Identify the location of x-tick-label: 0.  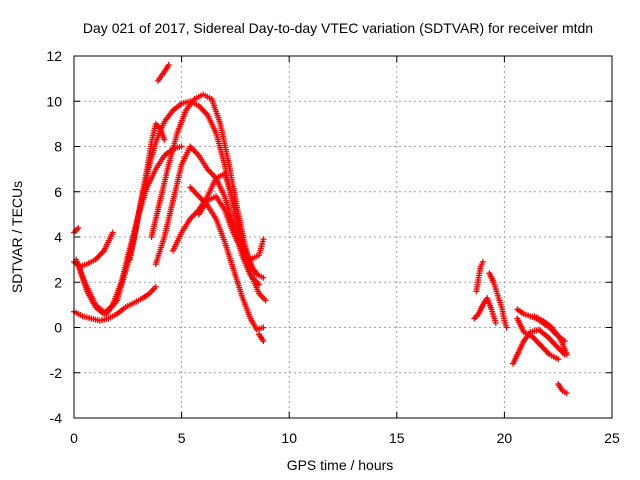
(74, 438).